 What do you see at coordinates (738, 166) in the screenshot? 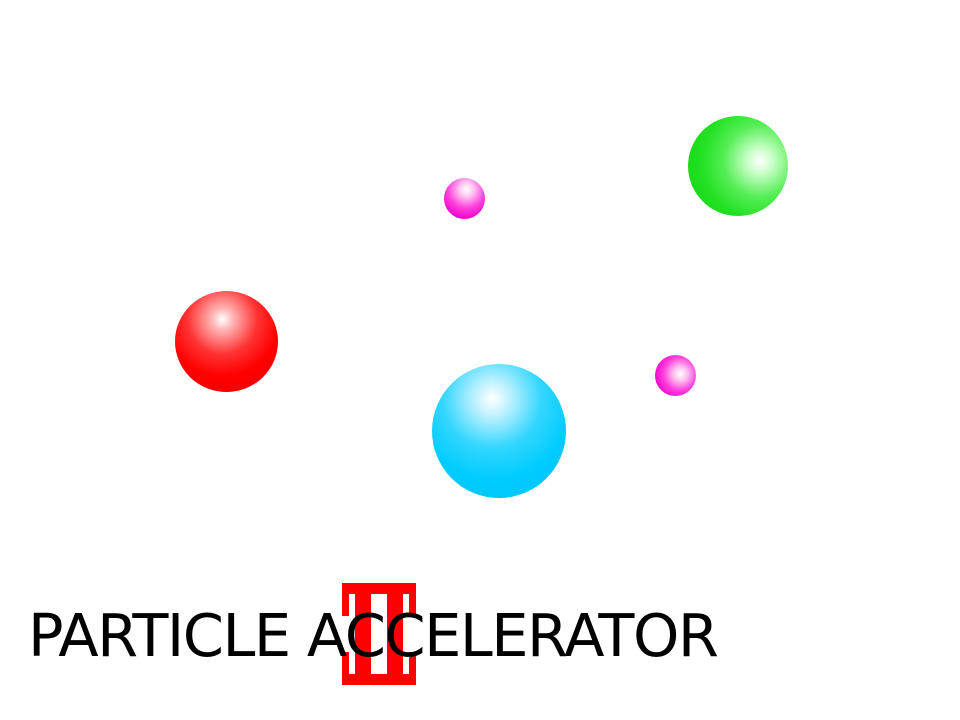
I see `particle-green` at bounding box center [738, 166].